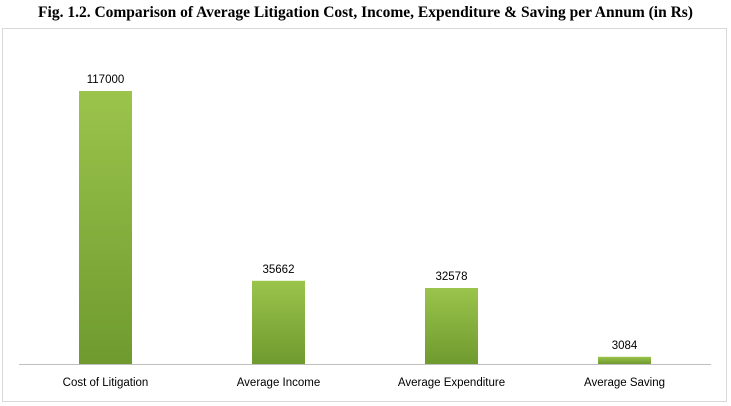 The width and height of the screenshot is (731, 406). Describe the element at coordinates (451, 383) in the screenshot. I see `category-label-2: Average Expenditure` at that location.